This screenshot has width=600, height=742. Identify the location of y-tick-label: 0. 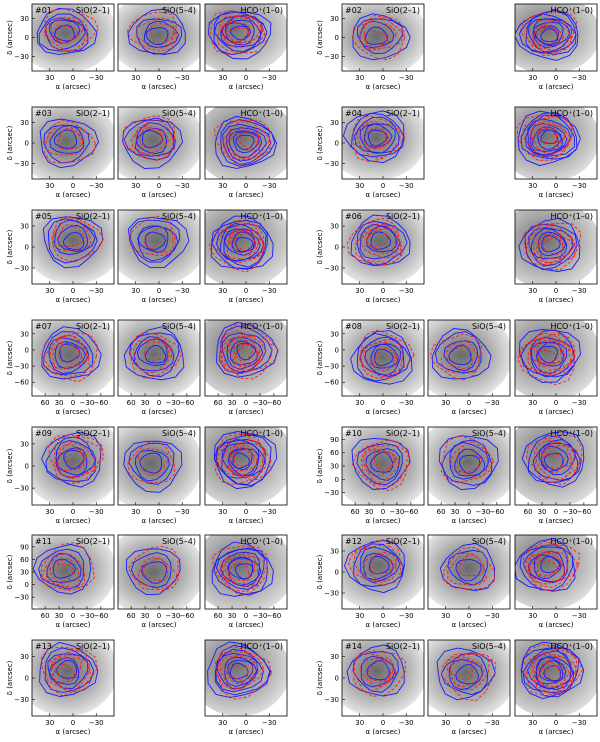
(337, 248).